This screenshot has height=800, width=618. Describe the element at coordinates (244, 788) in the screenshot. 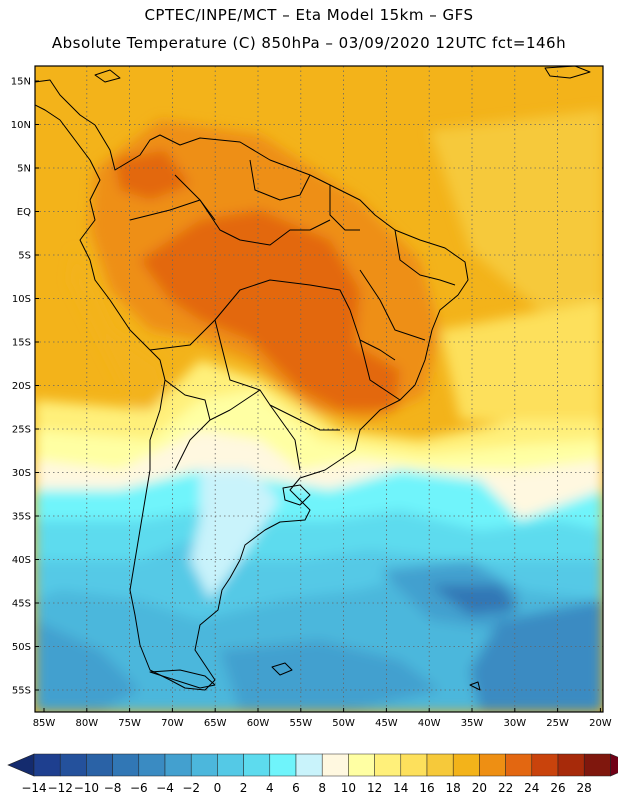

I see `colorbar-label: 2` at that location.